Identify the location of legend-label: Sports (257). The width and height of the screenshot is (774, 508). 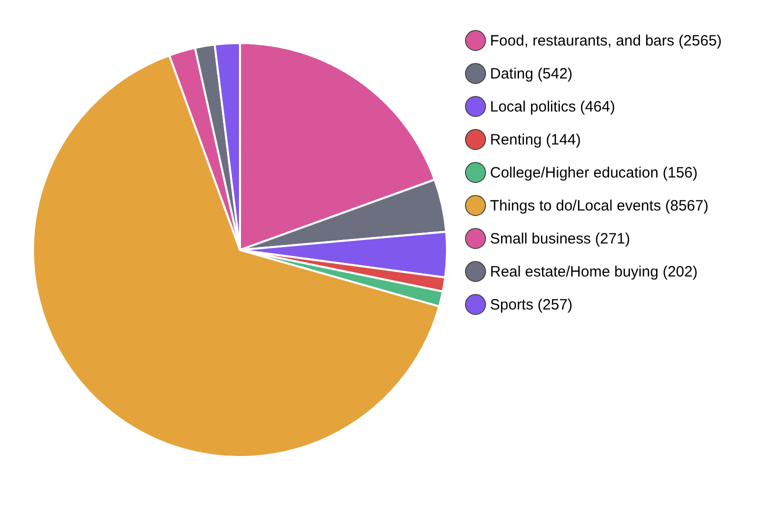
(531, 305).